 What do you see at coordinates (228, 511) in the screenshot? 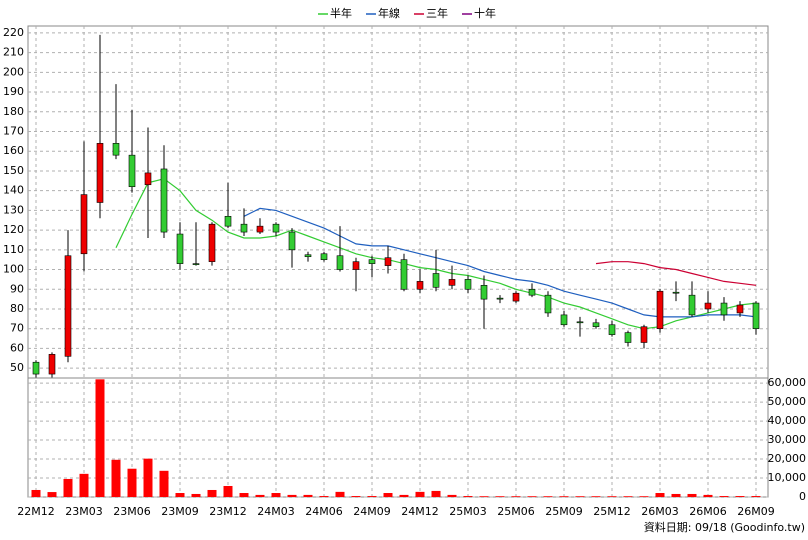
I see `x-tick-label: 23M12` at bounding box center [228, 511].